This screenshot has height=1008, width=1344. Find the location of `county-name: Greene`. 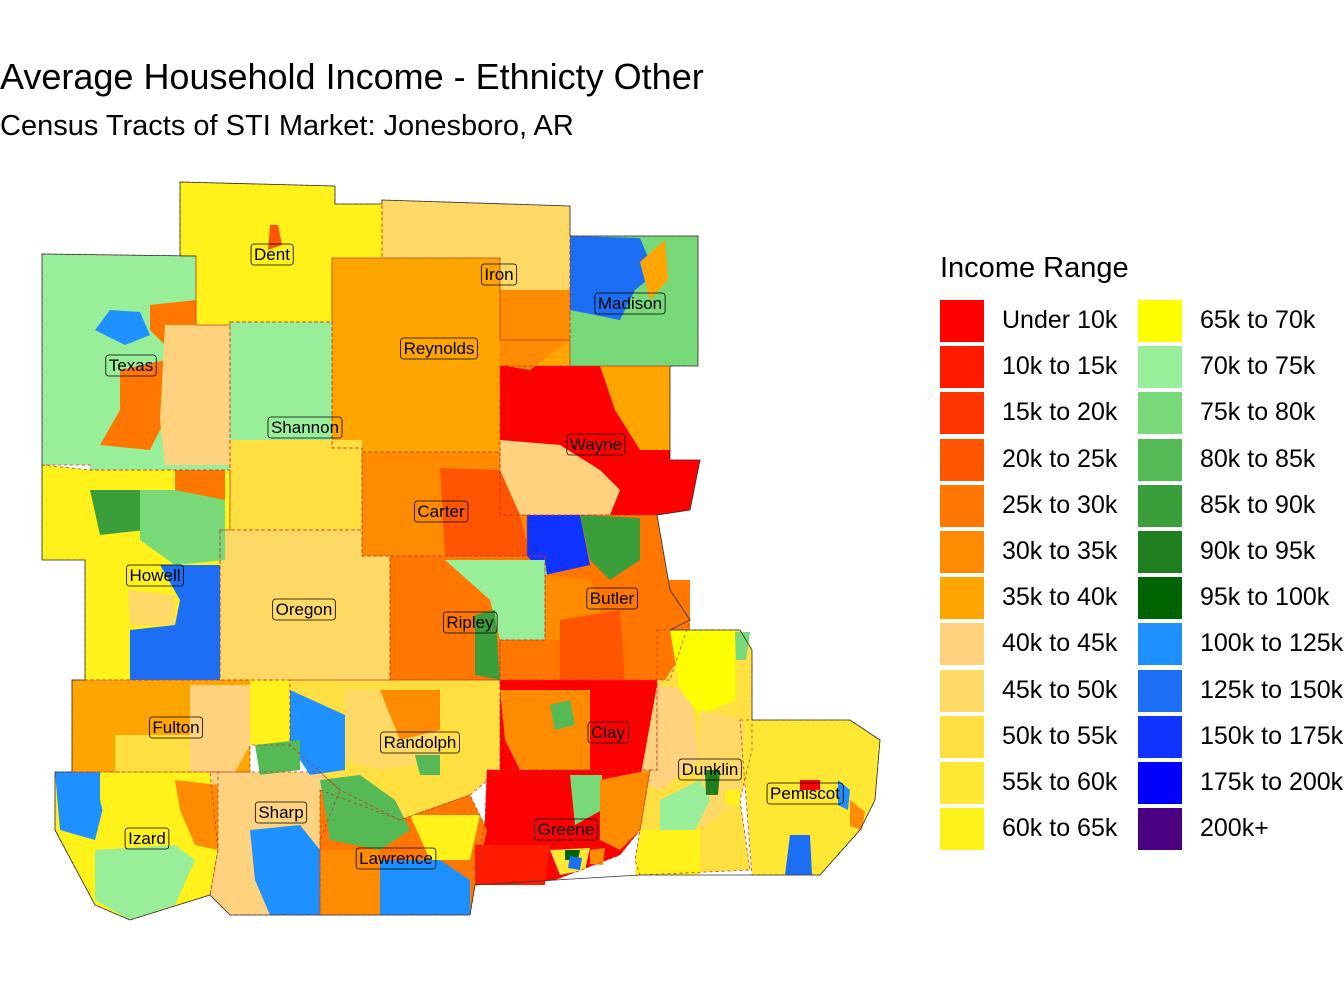

county-name: Greene is located at coordinates (566, 829).